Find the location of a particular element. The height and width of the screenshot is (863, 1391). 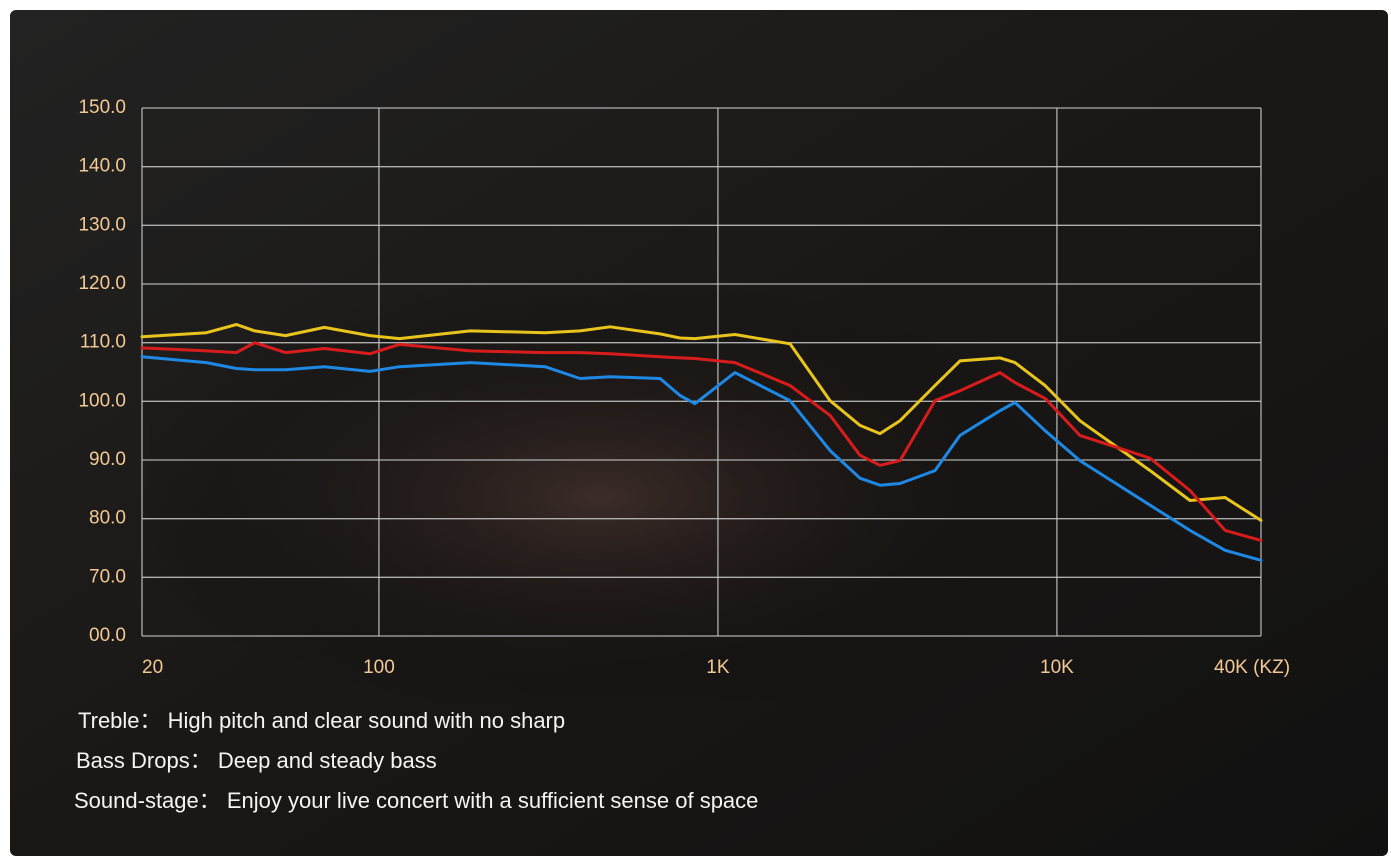

y-tick-label: 150.0 is located at coordinates (102, 107).